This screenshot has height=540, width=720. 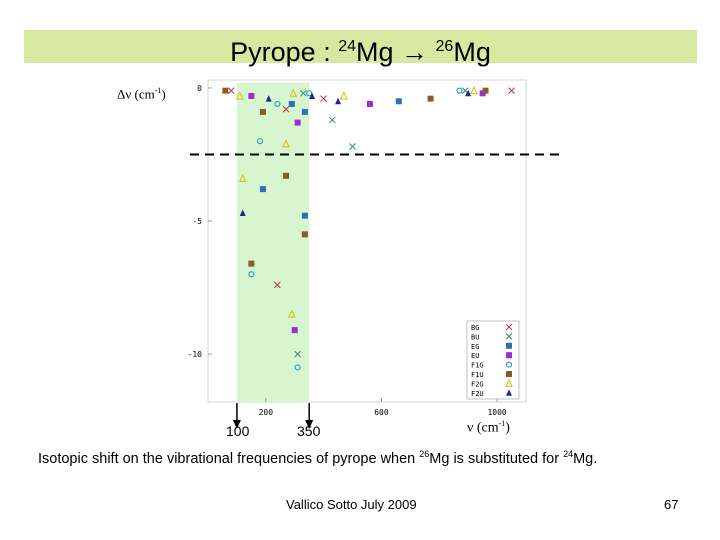 What do you see at coordinates (477, 375) in the screenshot?
I see `legend-label: F1U` at bounding box center [477, 375].